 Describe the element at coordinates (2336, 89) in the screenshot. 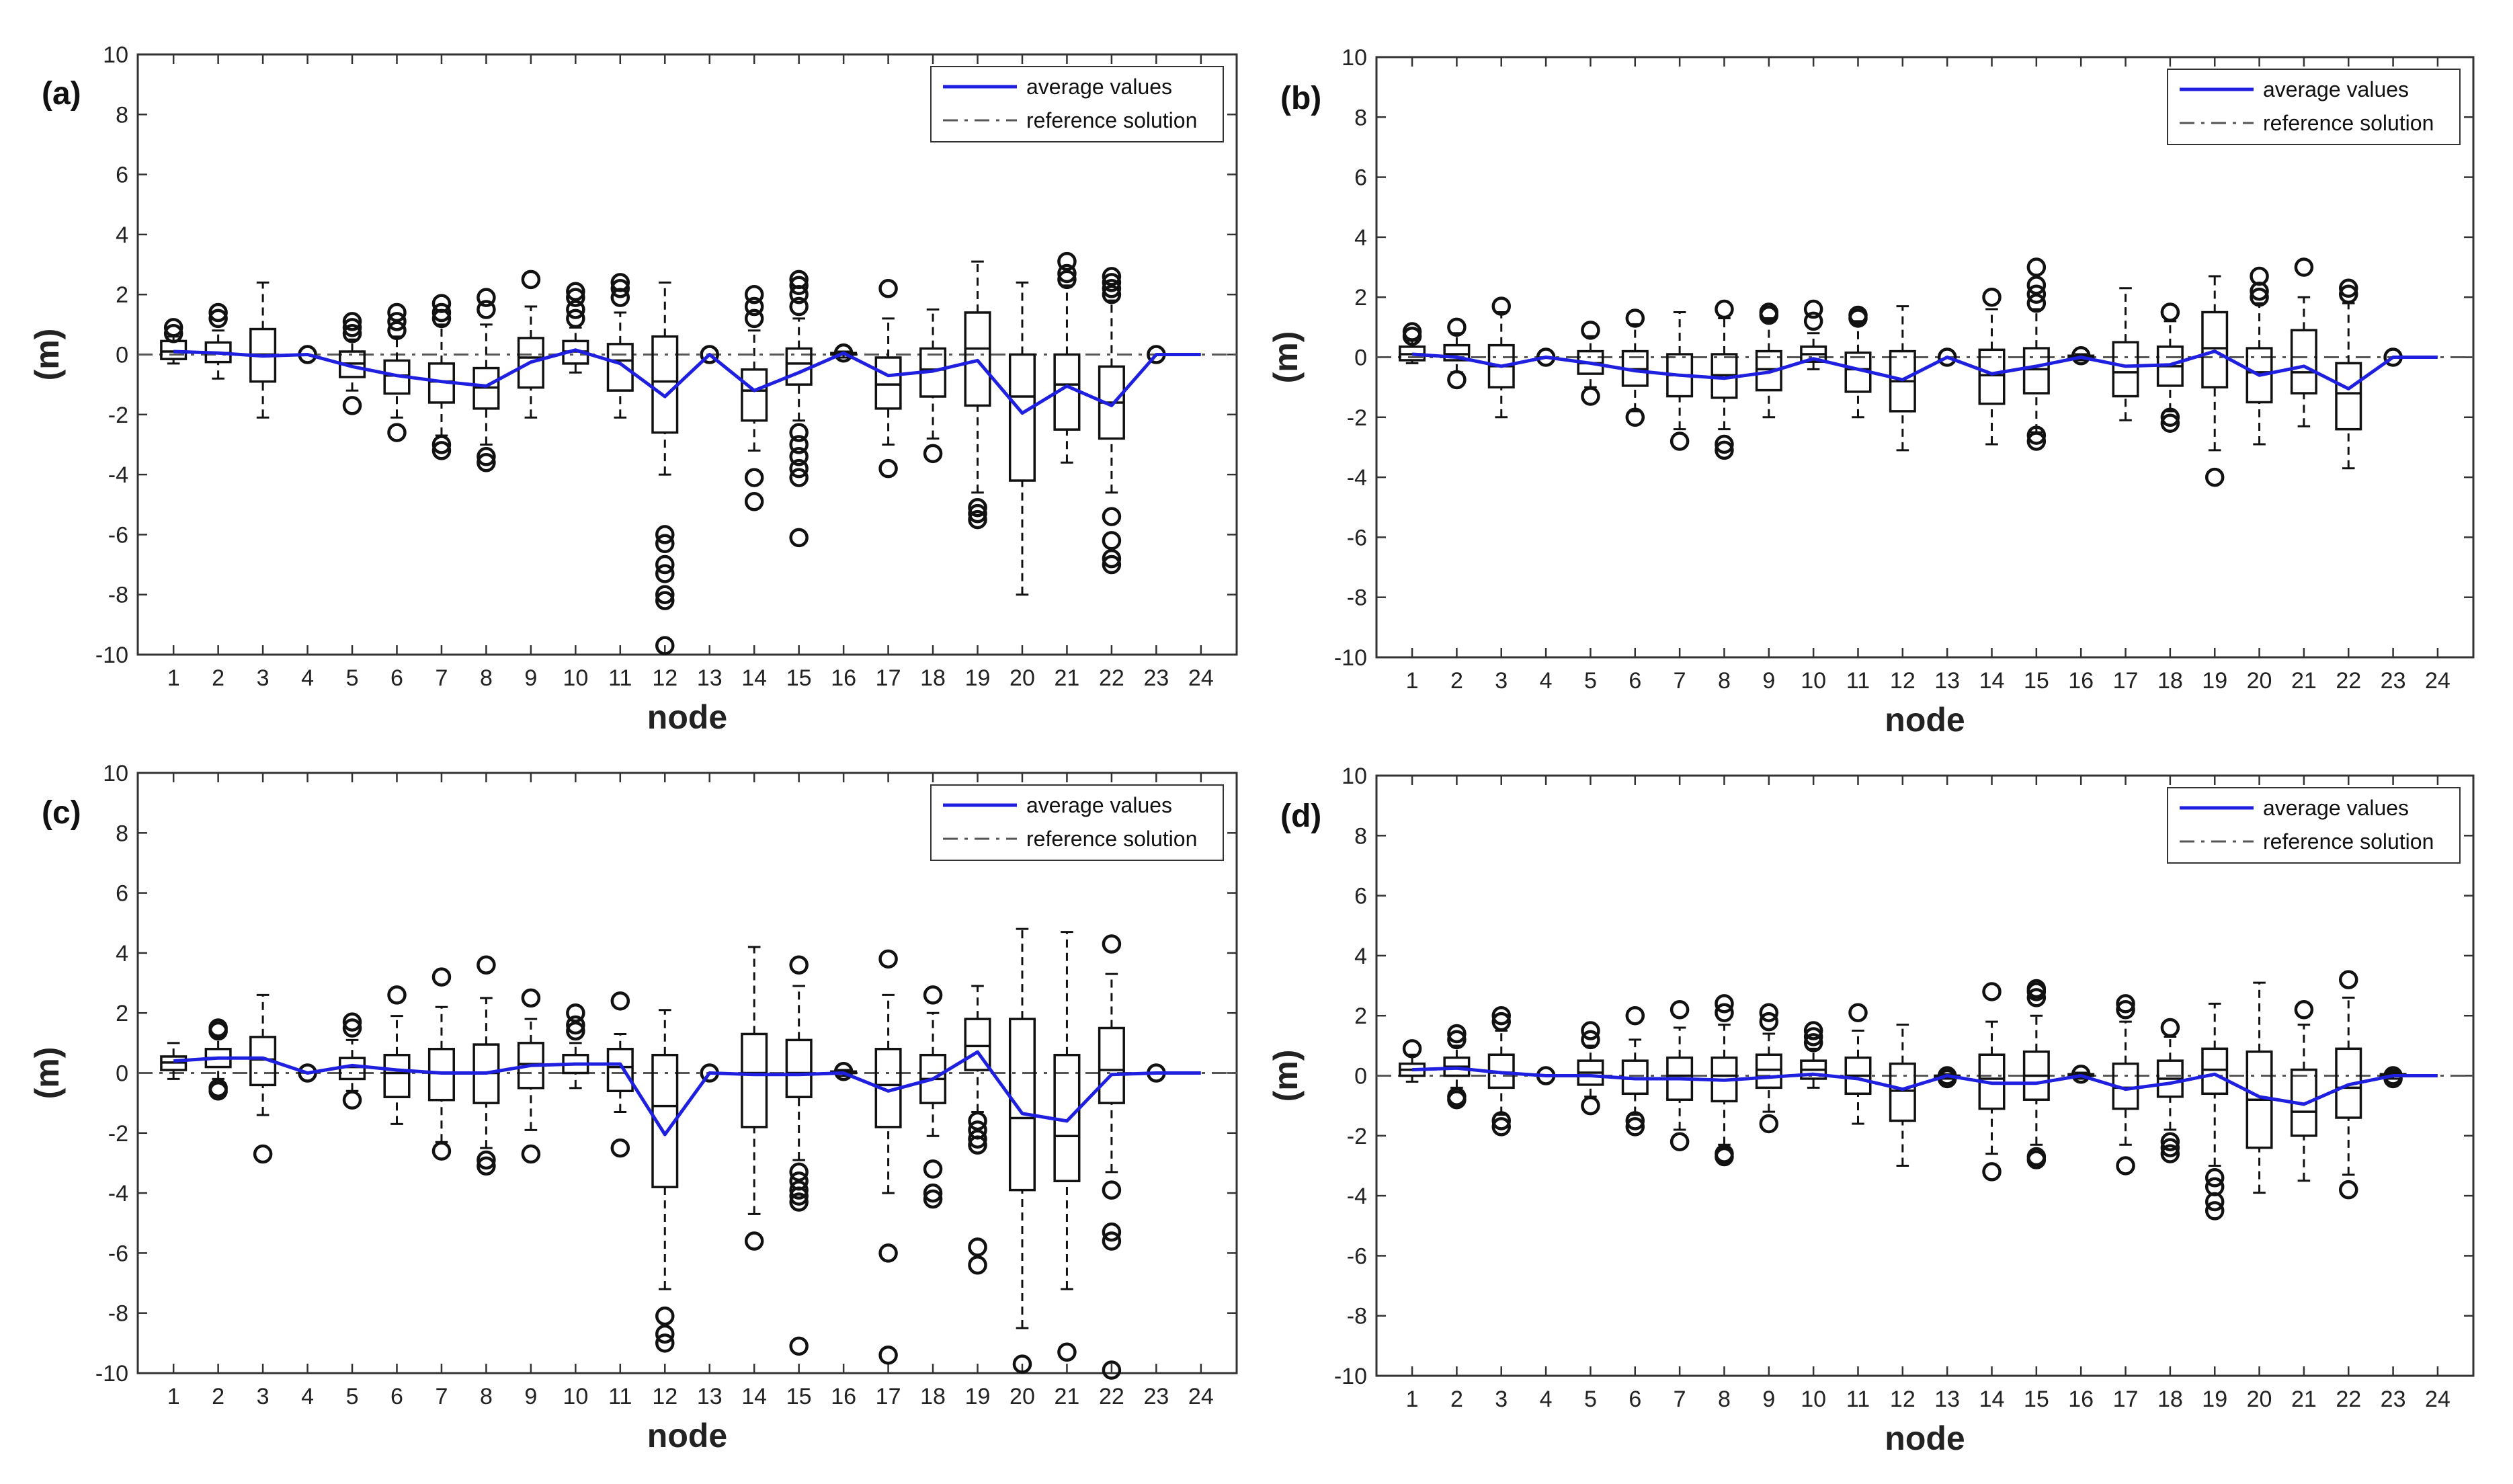

I see `legend-label-average: average values` at that location.